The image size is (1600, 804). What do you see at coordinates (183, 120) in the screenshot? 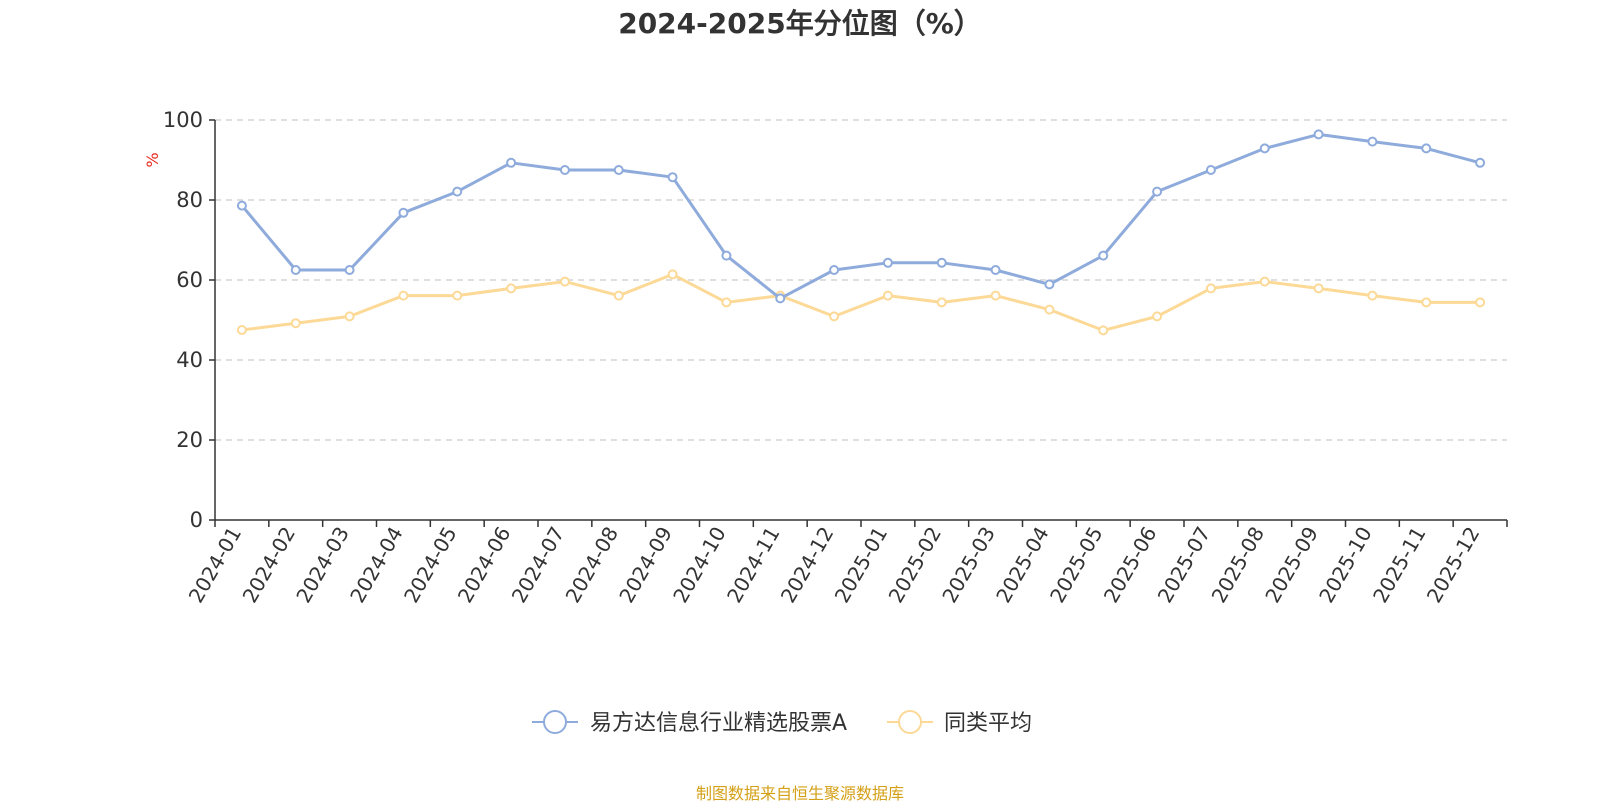
I see `y-tick-label: 100` at bounding box center [183, 120].